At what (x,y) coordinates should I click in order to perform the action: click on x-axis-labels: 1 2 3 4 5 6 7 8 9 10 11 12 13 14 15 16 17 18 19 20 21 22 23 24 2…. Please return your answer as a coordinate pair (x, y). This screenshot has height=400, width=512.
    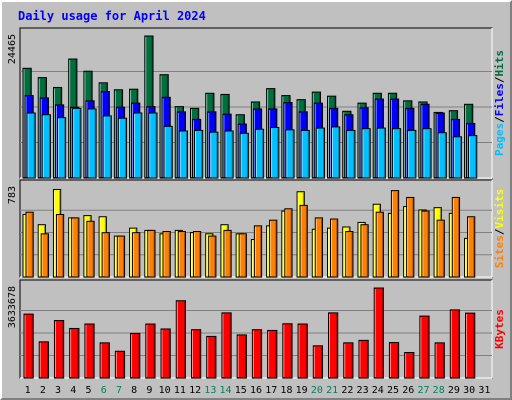
    Looking at the image, I should click on (258, 390).